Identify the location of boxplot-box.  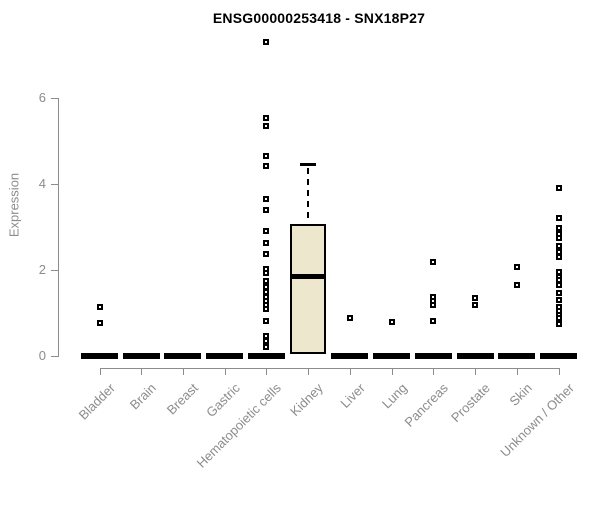
(308, 288).